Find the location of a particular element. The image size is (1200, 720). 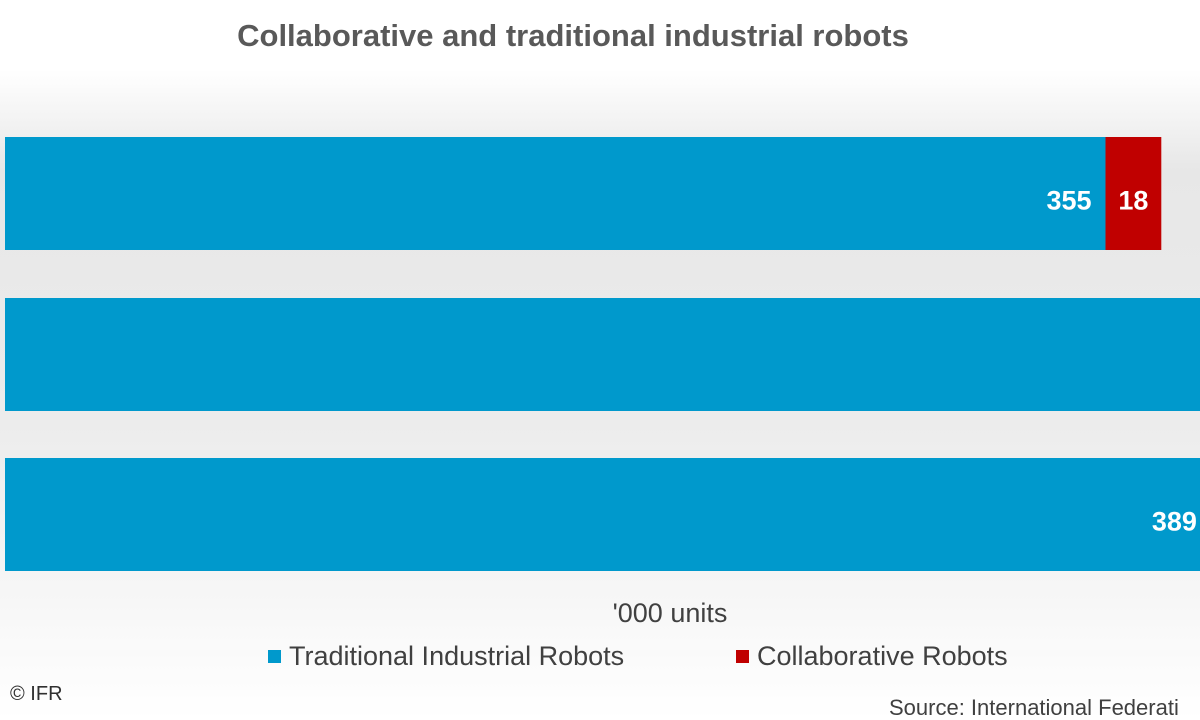

legend-item-traditional: Traditional Industrial Robots is located at coordinates (446, 656).